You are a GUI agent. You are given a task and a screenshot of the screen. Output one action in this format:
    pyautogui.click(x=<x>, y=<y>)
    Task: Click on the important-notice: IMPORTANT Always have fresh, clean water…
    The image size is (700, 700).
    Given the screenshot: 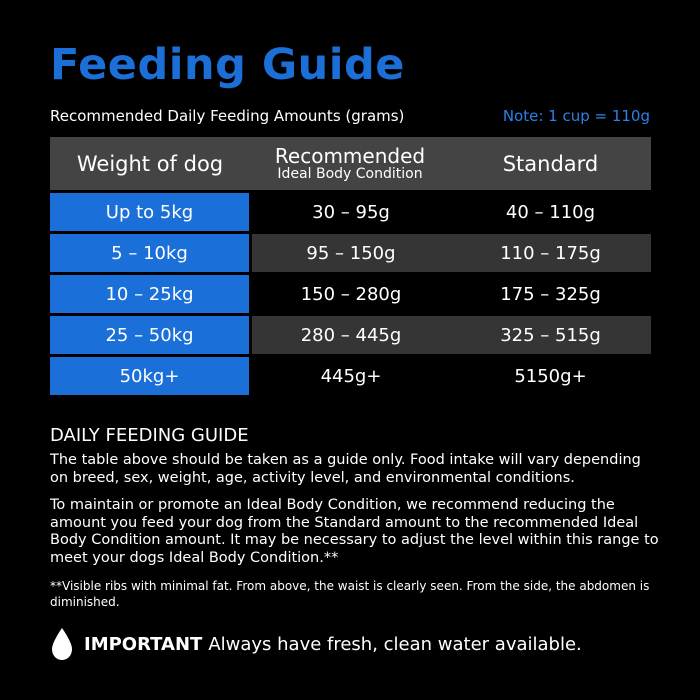 What is the action you would take?
    pyautogui.click(x=316, y=644)
    